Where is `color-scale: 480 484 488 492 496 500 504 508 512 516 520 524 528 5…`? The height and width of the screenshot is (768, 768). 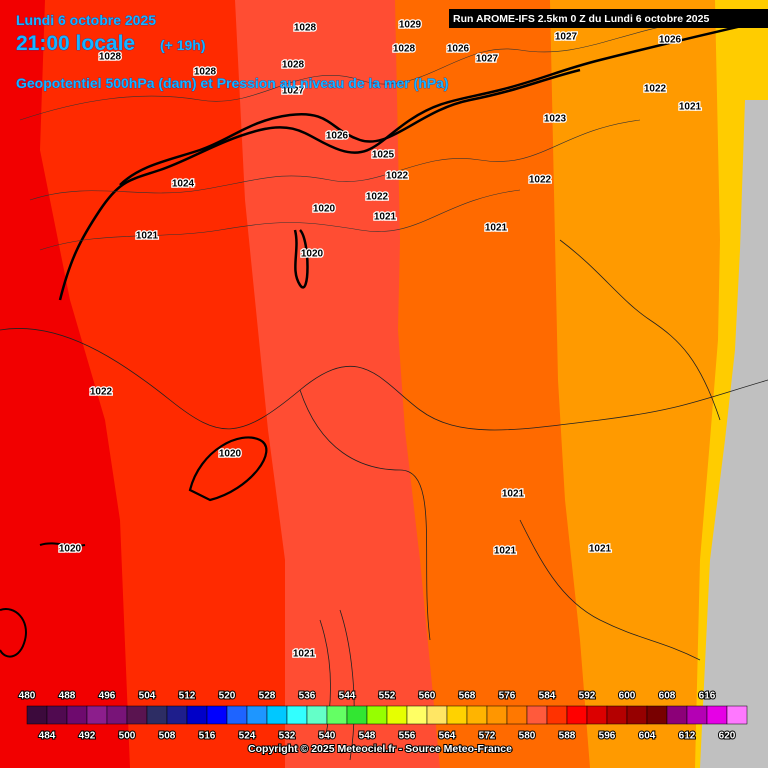 color-scale: 480 484 488 492 496 500 504 508 512 516 520 524 528 5… is located at coordinates (383, 716).